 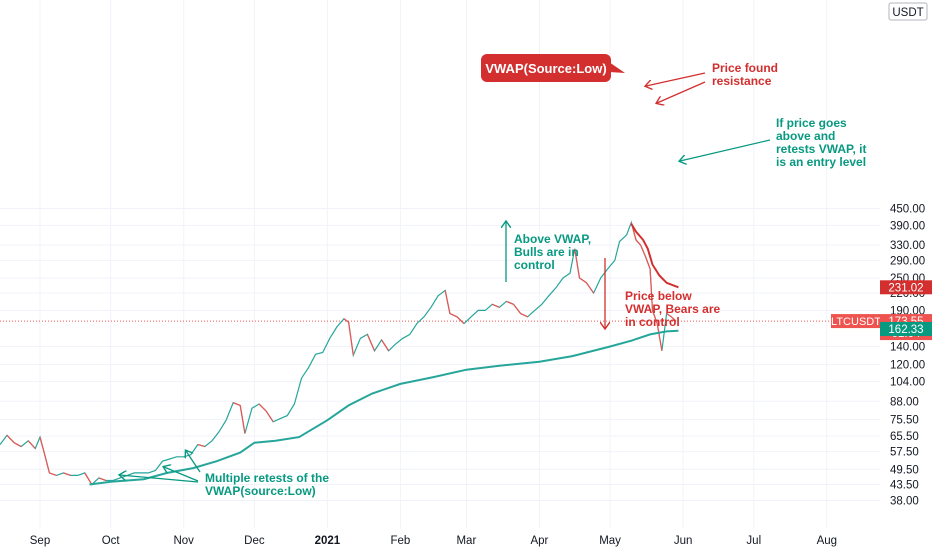 What do you see at coordinates (183, 541) in the screenshot?
I see `x-tick-label: Nov` at bounding box center [183, 541].